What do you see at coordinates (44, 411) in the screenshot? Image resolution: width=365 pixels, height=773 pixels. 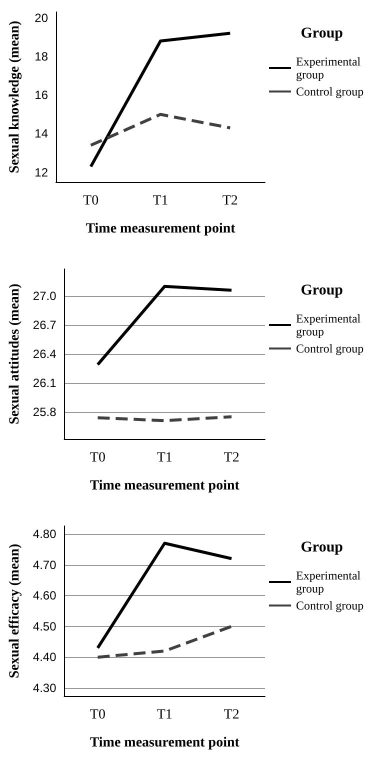 I see `y-tick-label: 25.8` at bounding box center [44, 411].